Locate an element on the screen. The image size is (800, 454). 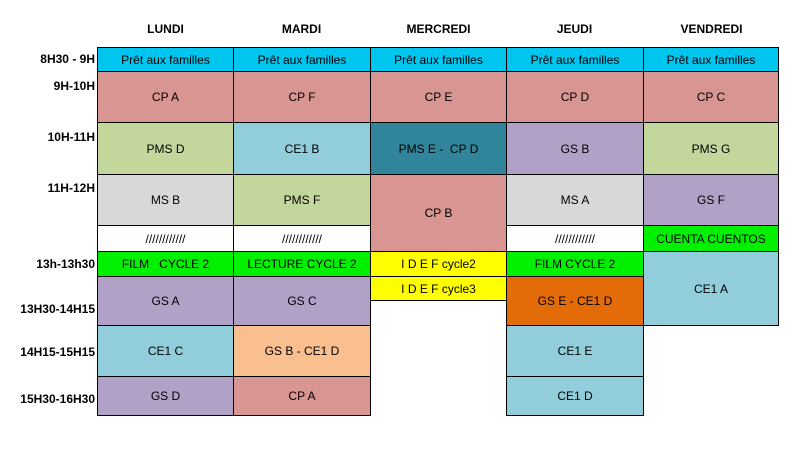
lundi-13h-cell: FILM CYCLE 2 is located at coordinates (165, 264).